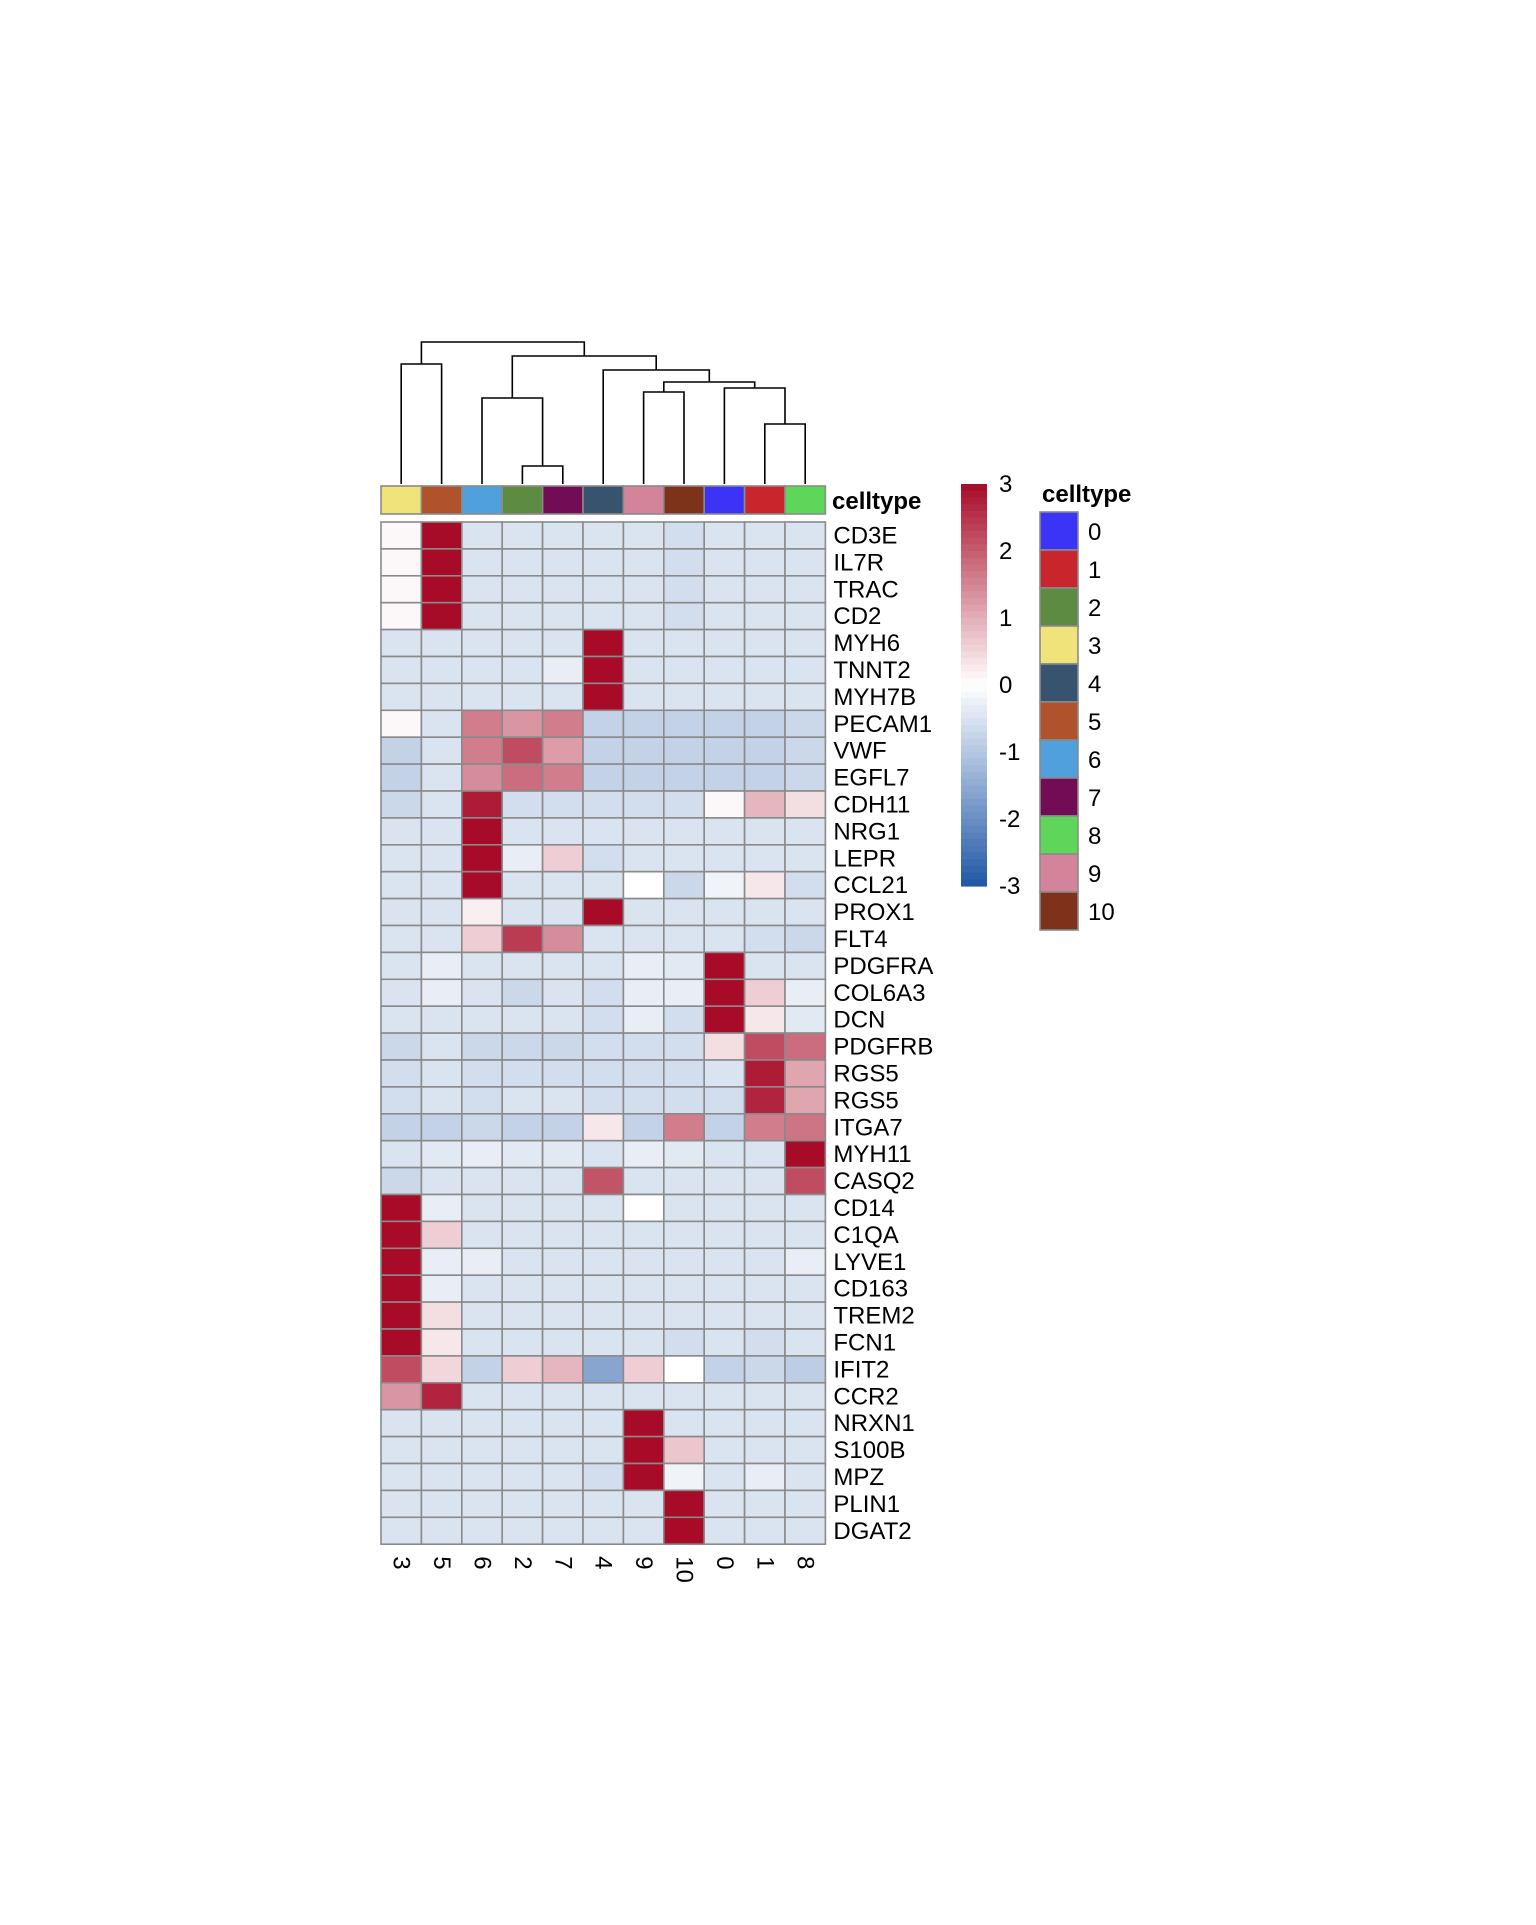  Describe the element at coordinates (859, 751) in the screenshot. I see `row-label-vwf: VWF` at that location.